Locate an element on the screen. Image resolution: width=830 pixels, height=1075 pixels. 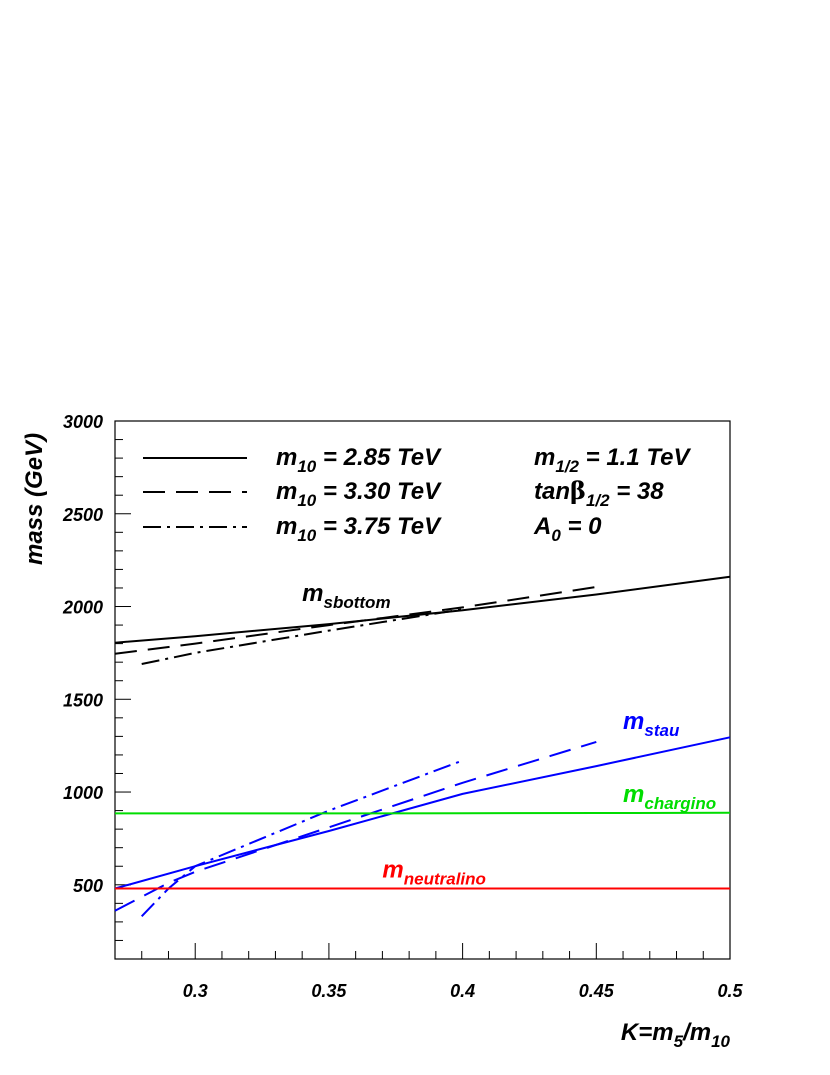
x-tick-label: 0.4 is located at coordinates (462, 991).